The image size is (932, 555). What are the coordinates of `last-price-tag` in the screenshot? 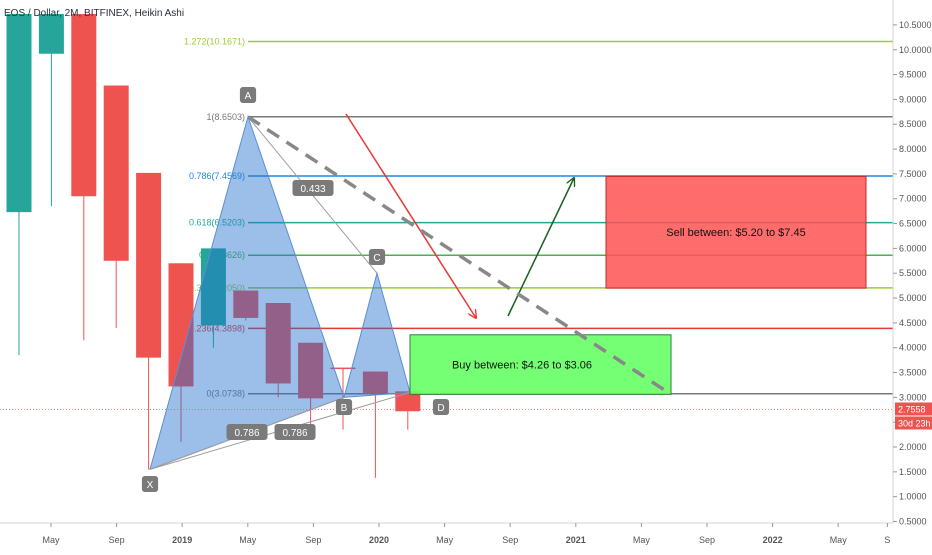 It's located at (913, 409).